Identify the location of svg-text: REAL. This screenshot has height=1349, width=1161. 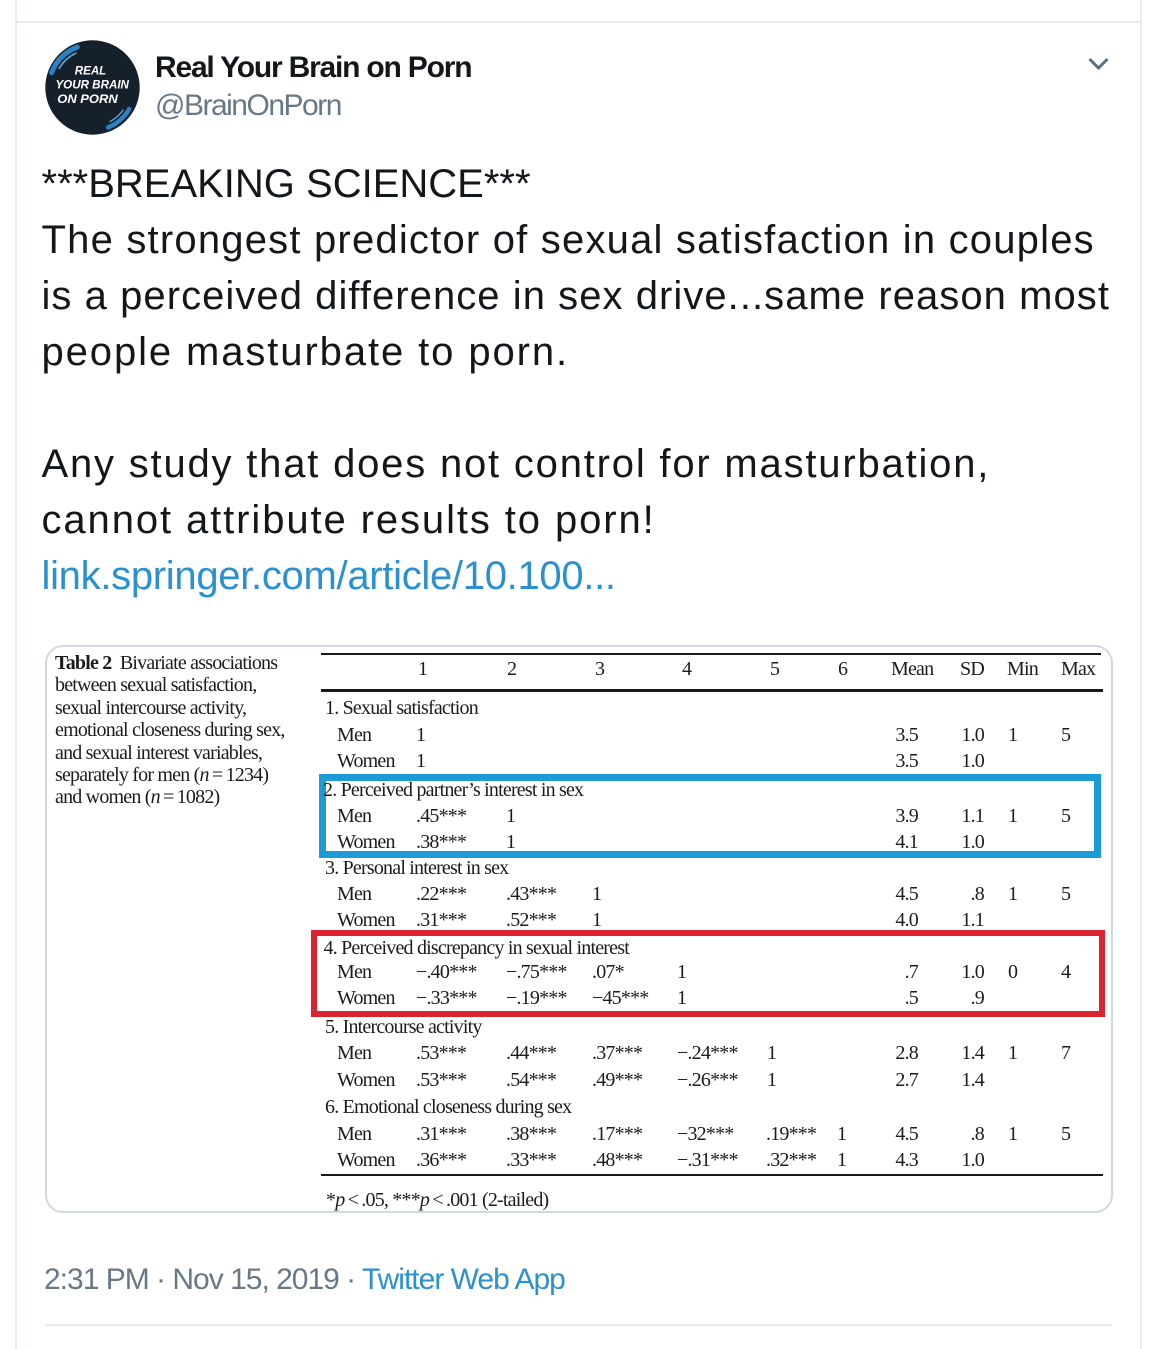
(91, 70).